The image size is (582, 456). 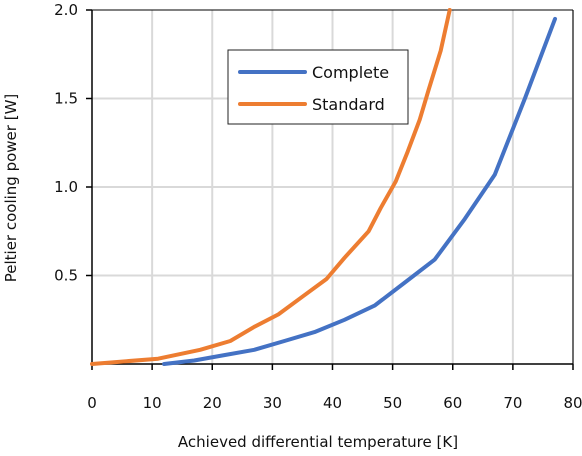 I want to click on y-tick-label: 1.5, so click(x=66, y=99).